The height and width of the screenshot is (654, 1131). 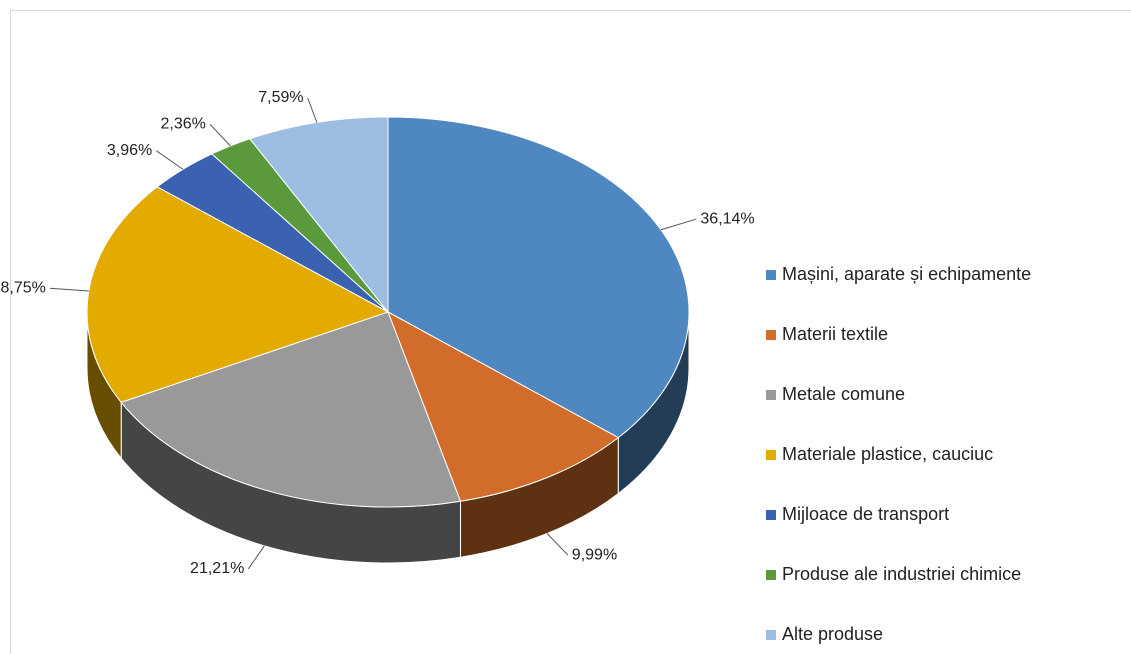 I want to click on data-label: 18,75%, so click(x=23, y=288).